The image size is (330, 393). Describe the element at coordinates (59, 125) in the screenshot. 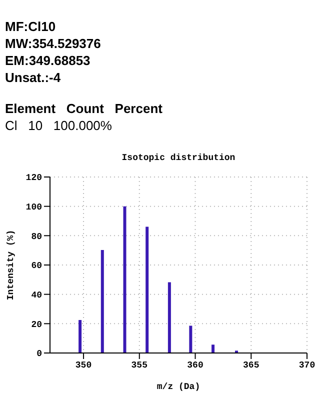

I see `text: Cl 10 100.000%` at that location.